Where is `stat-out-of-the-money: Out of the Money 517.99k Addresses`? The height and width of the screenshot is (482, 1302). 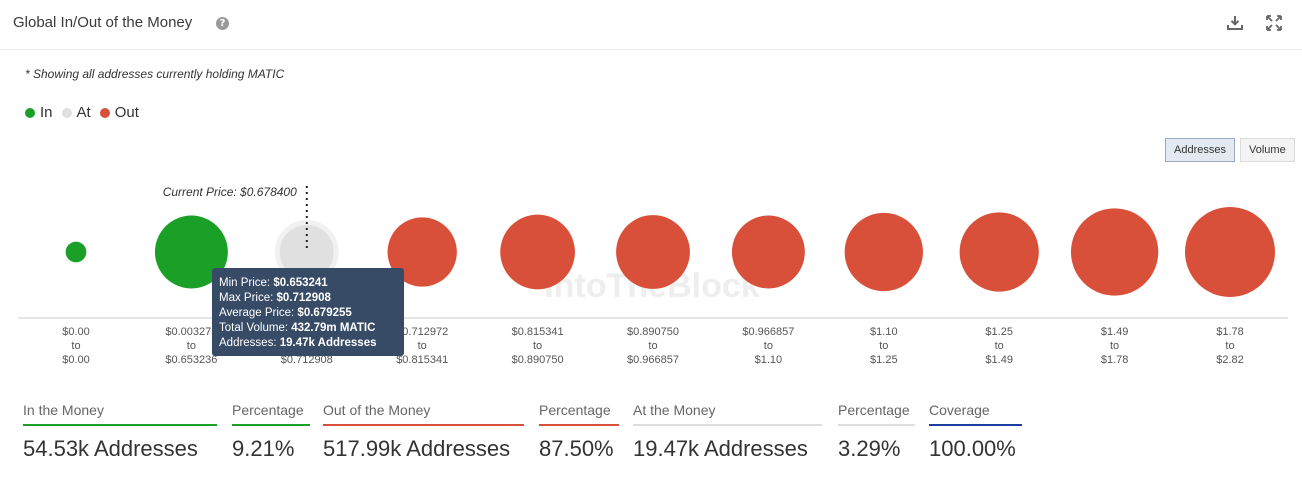
stat-out-of-the-money: Out of the Money 517.99k Addresses is located at coordinates (423, 432).